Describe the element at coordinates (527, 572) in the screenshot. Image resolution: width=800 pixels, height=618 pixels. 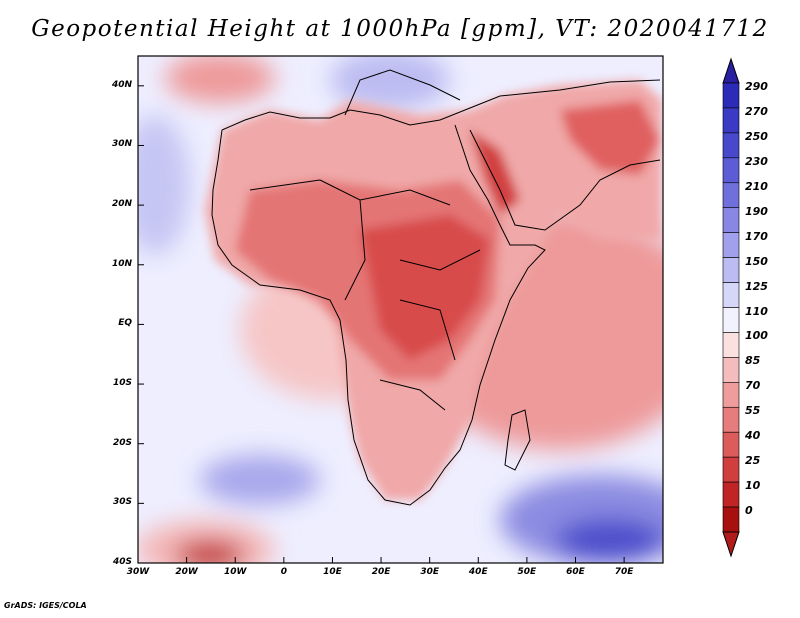
I see `longitude-label: 50E` at that location.